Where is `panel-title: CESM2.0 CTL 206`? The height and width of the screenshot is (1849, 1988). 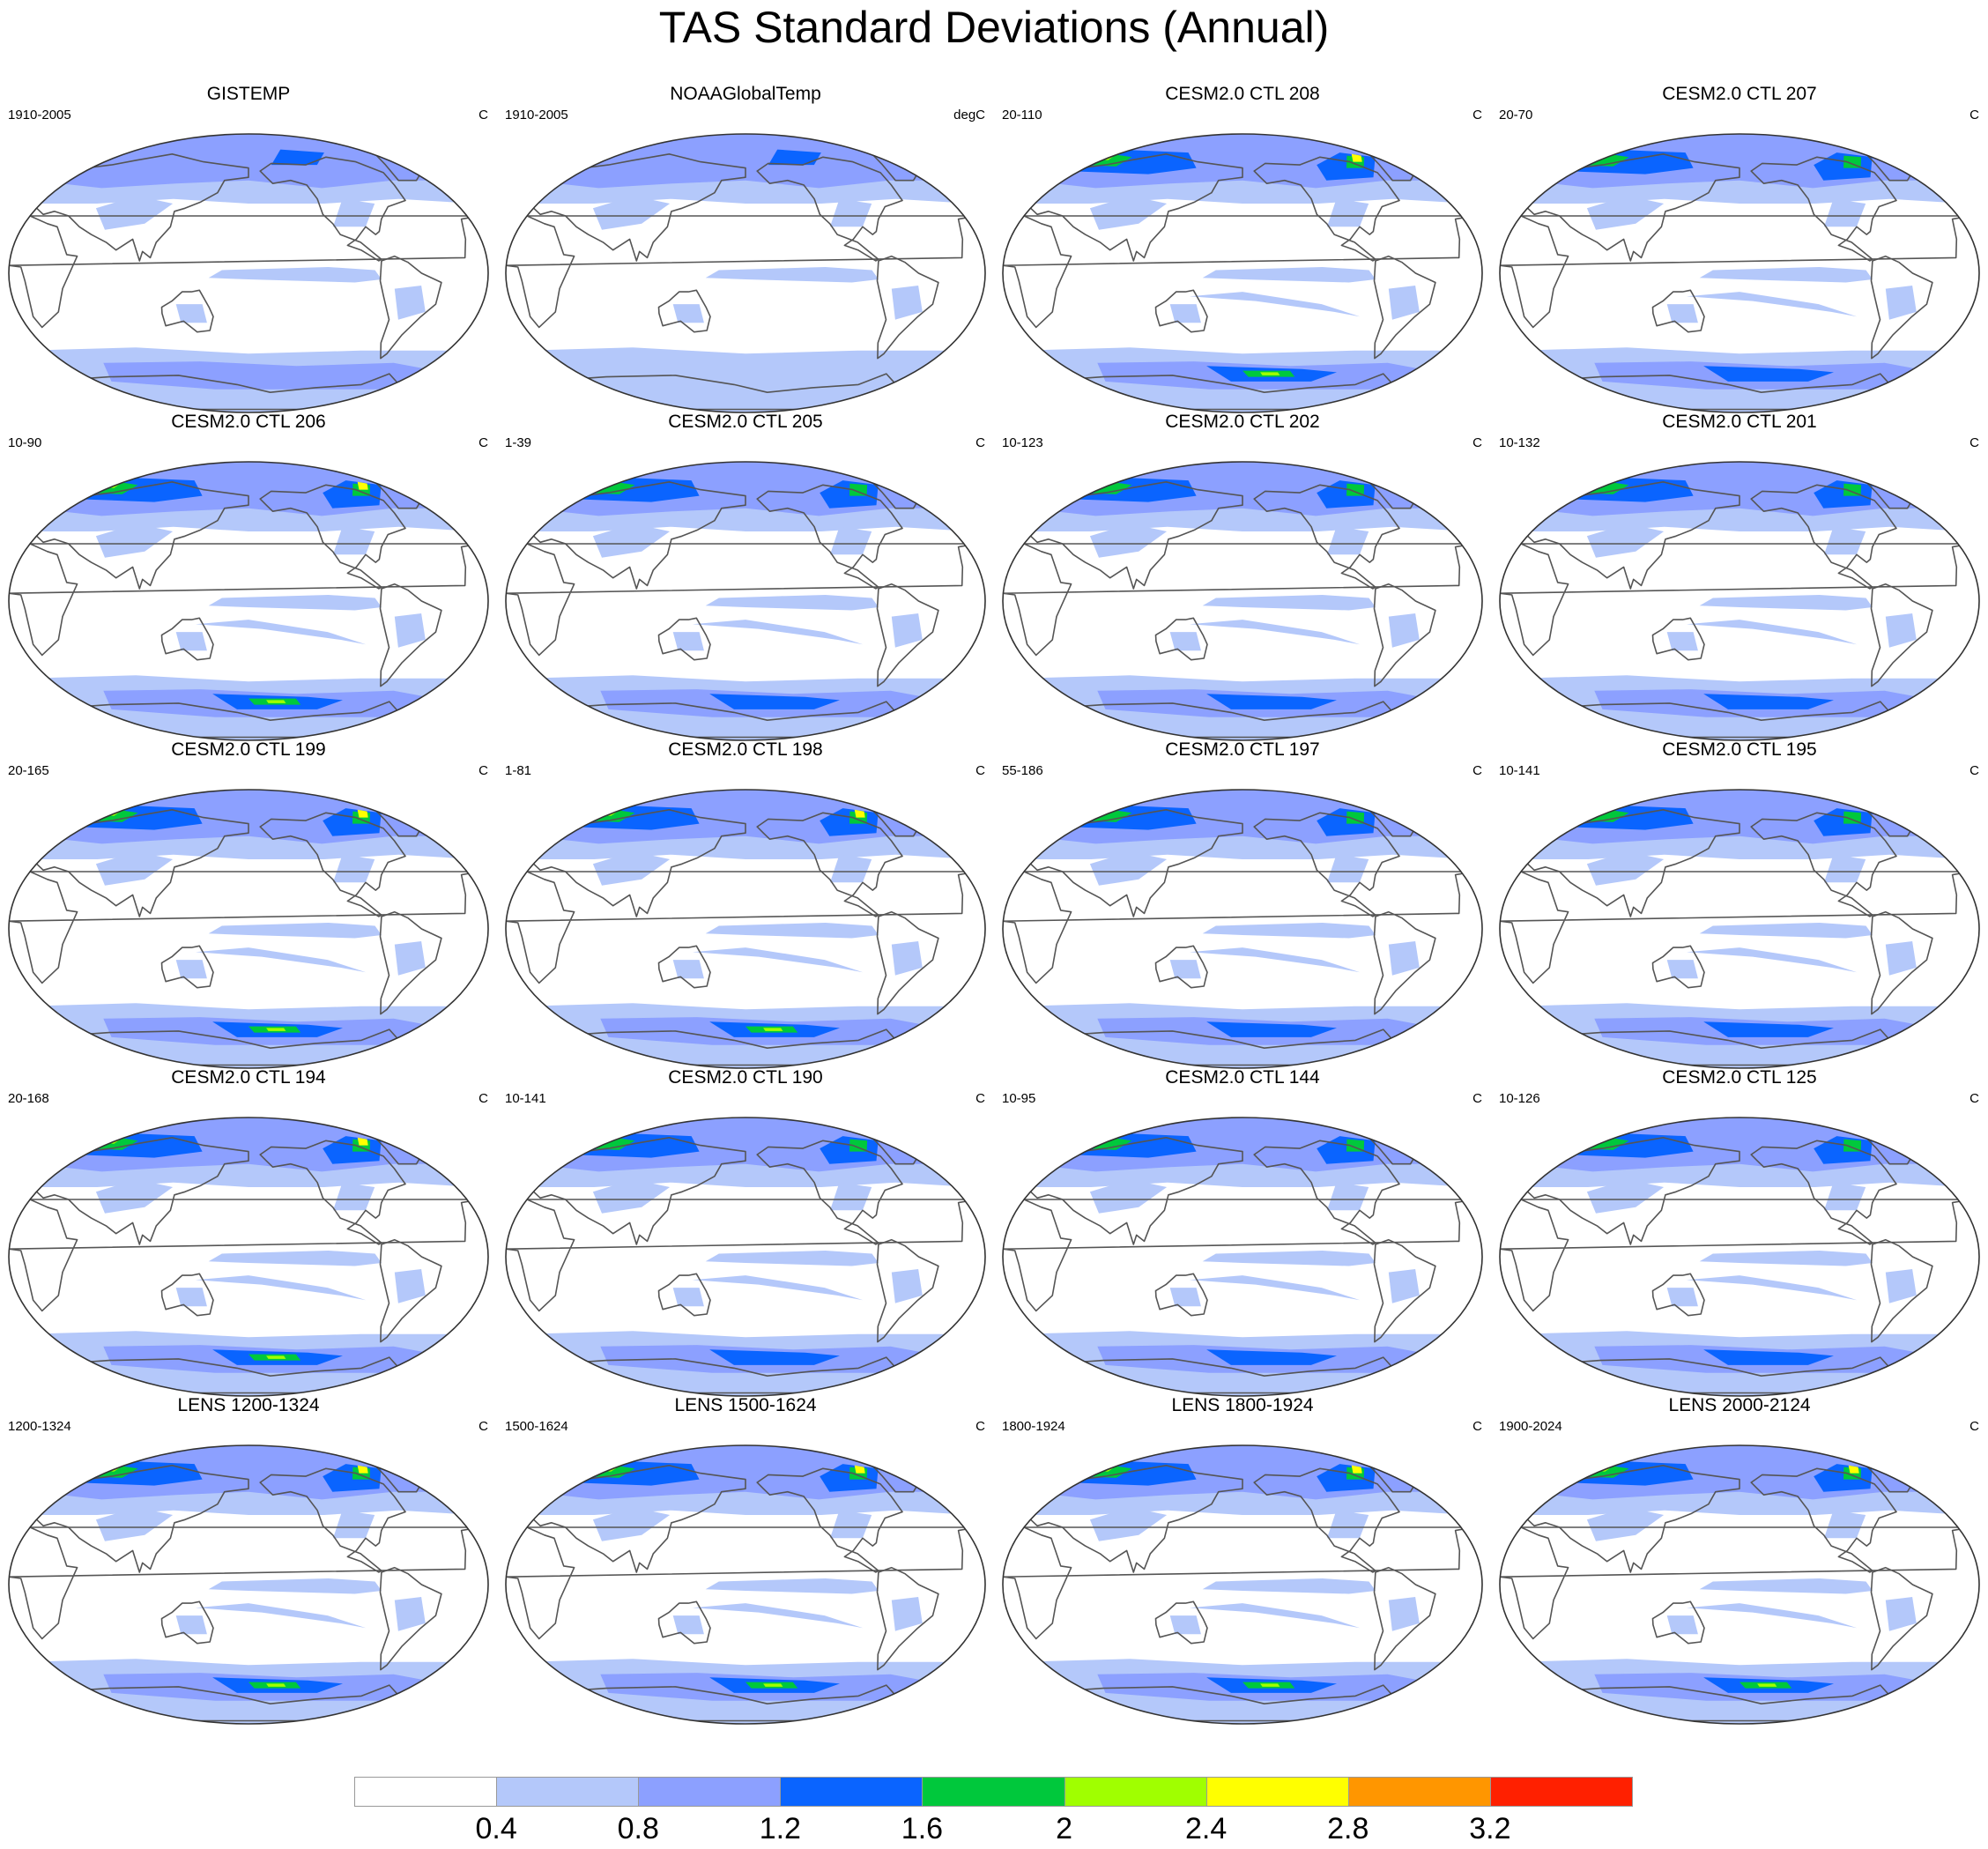
panel-title: CESM2.0 CTL 206 is located at coordinates (248, 422).